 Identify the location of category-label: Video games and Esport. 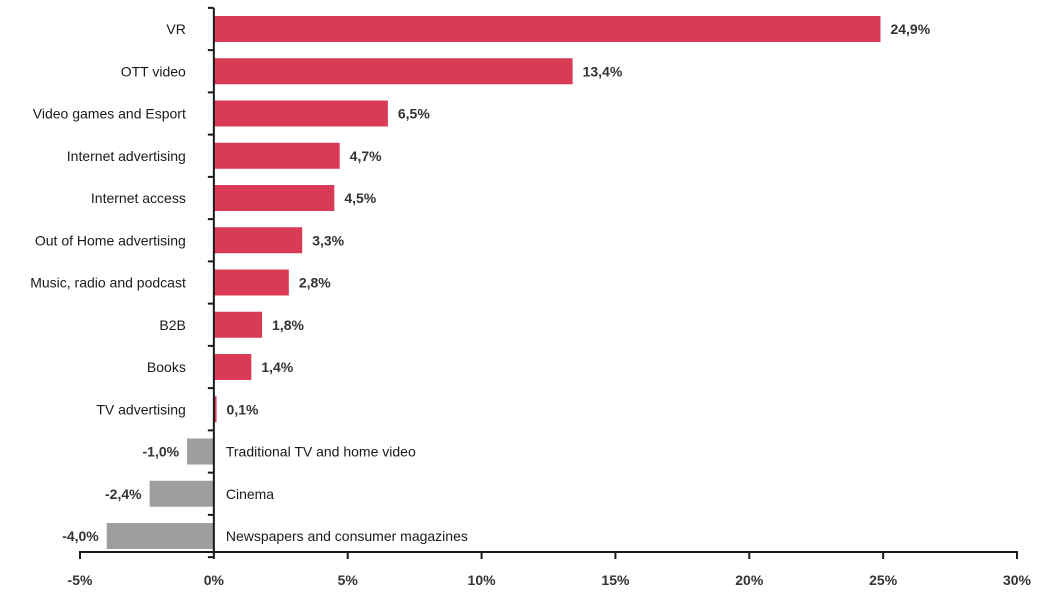
(109, 114).